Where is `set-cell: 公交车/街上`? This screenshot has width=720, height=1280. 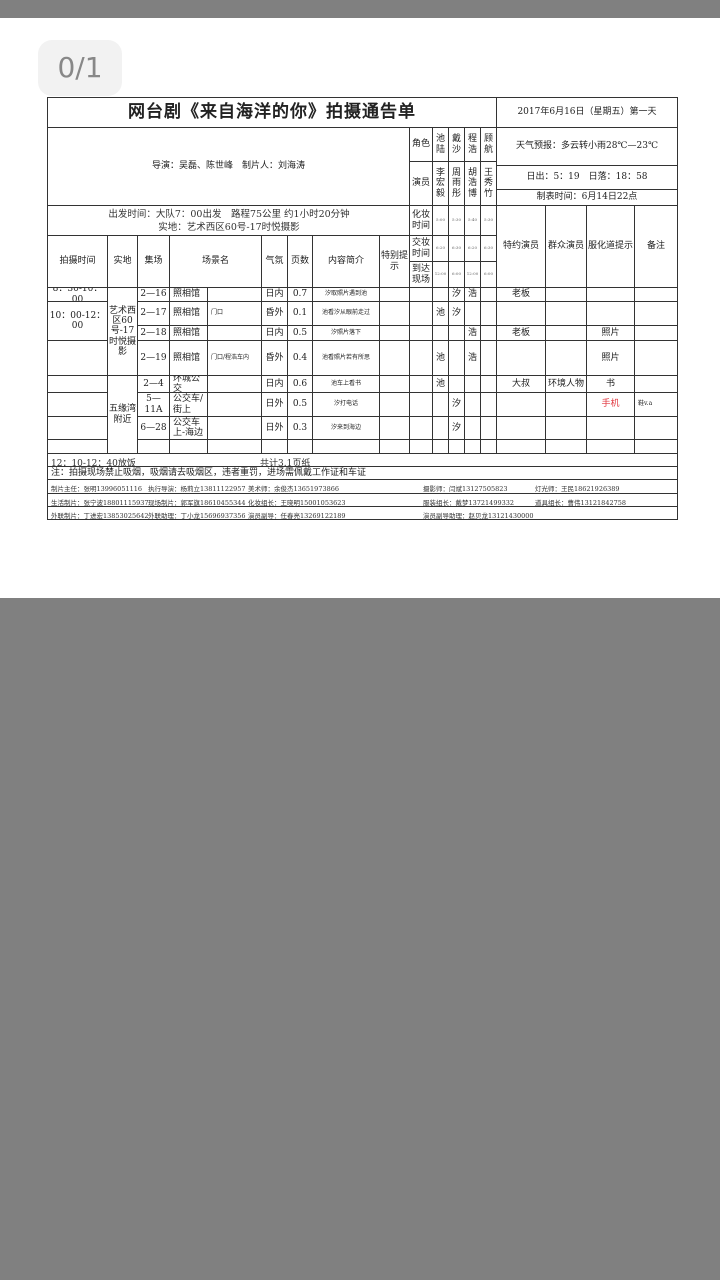 set-cell: 公交车/街上 is located at coordinates (188, 404).